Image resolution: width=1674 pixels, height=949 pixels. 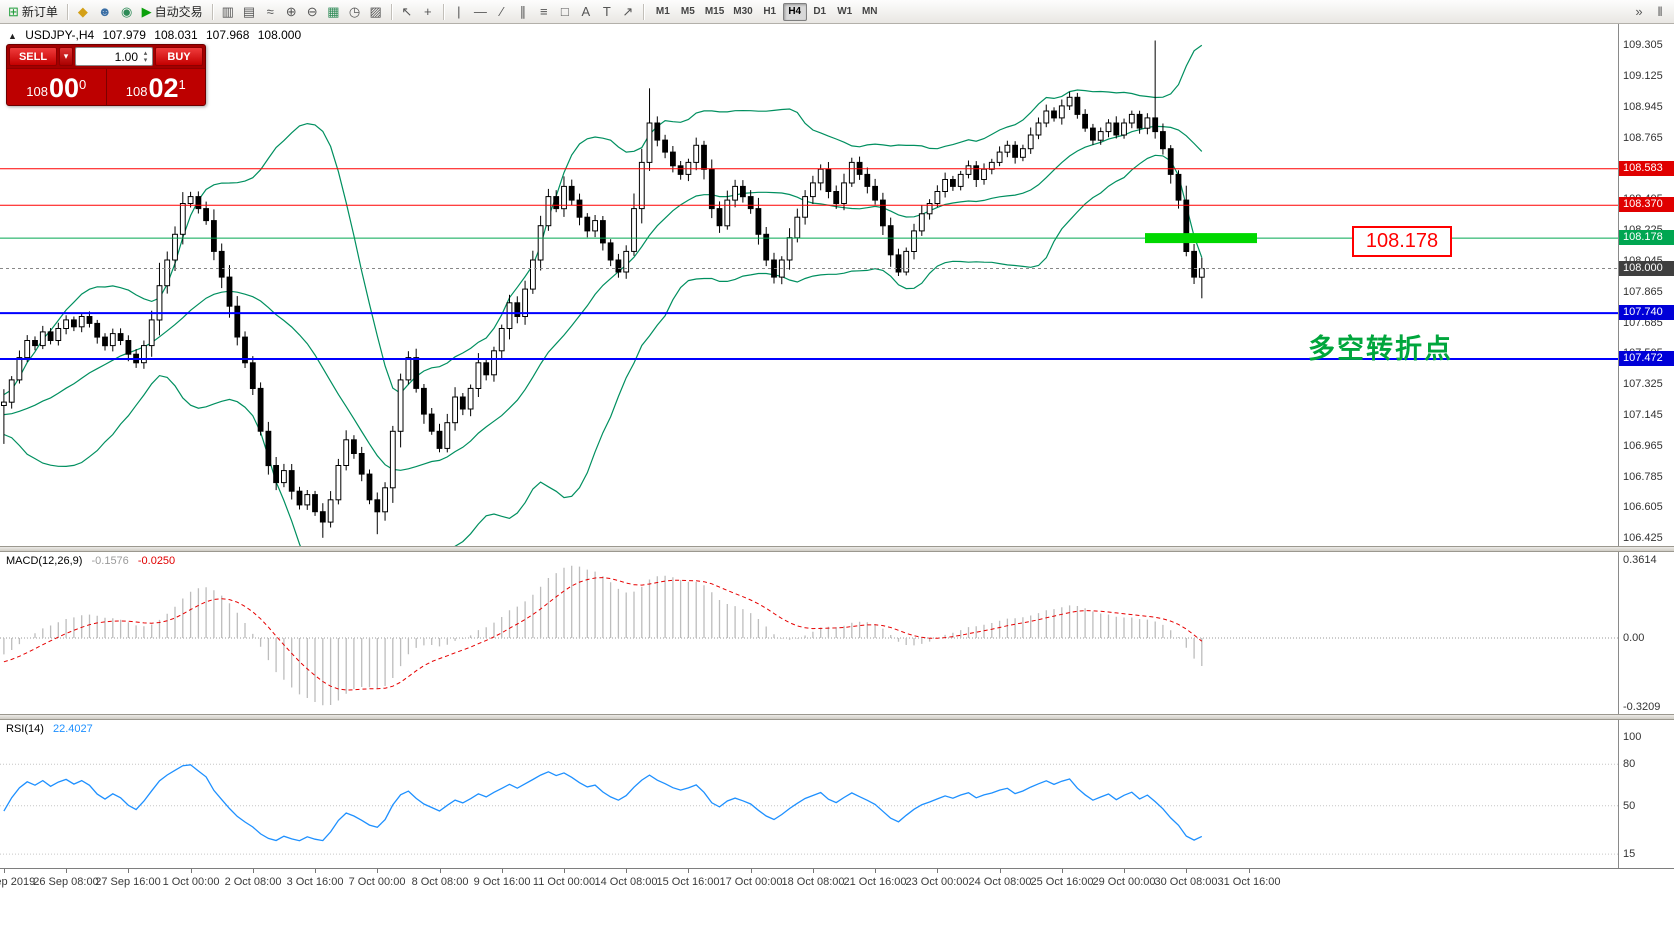 I want to click on period-icon-glyph: ◷, so click(x=354, y=11).